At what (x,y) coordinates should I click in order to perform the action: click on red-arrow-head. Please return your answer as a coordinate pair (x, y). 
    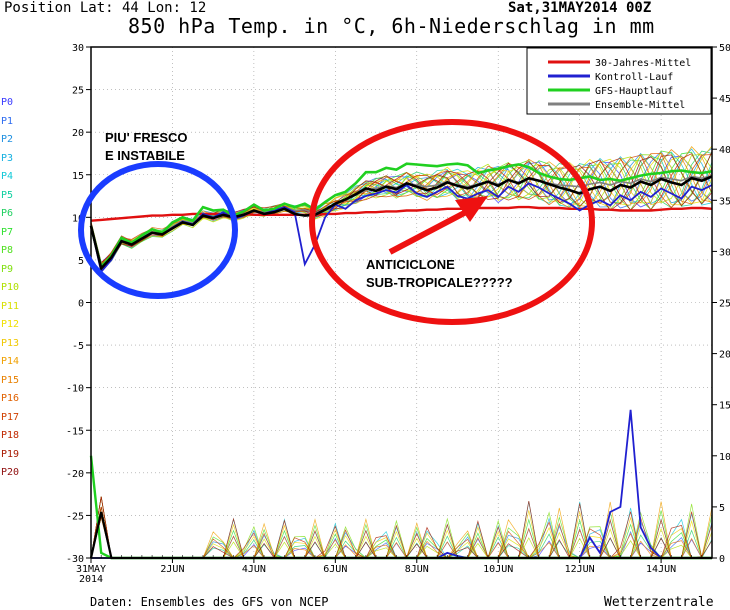
    Looking at the image, I should click on (471, 209).